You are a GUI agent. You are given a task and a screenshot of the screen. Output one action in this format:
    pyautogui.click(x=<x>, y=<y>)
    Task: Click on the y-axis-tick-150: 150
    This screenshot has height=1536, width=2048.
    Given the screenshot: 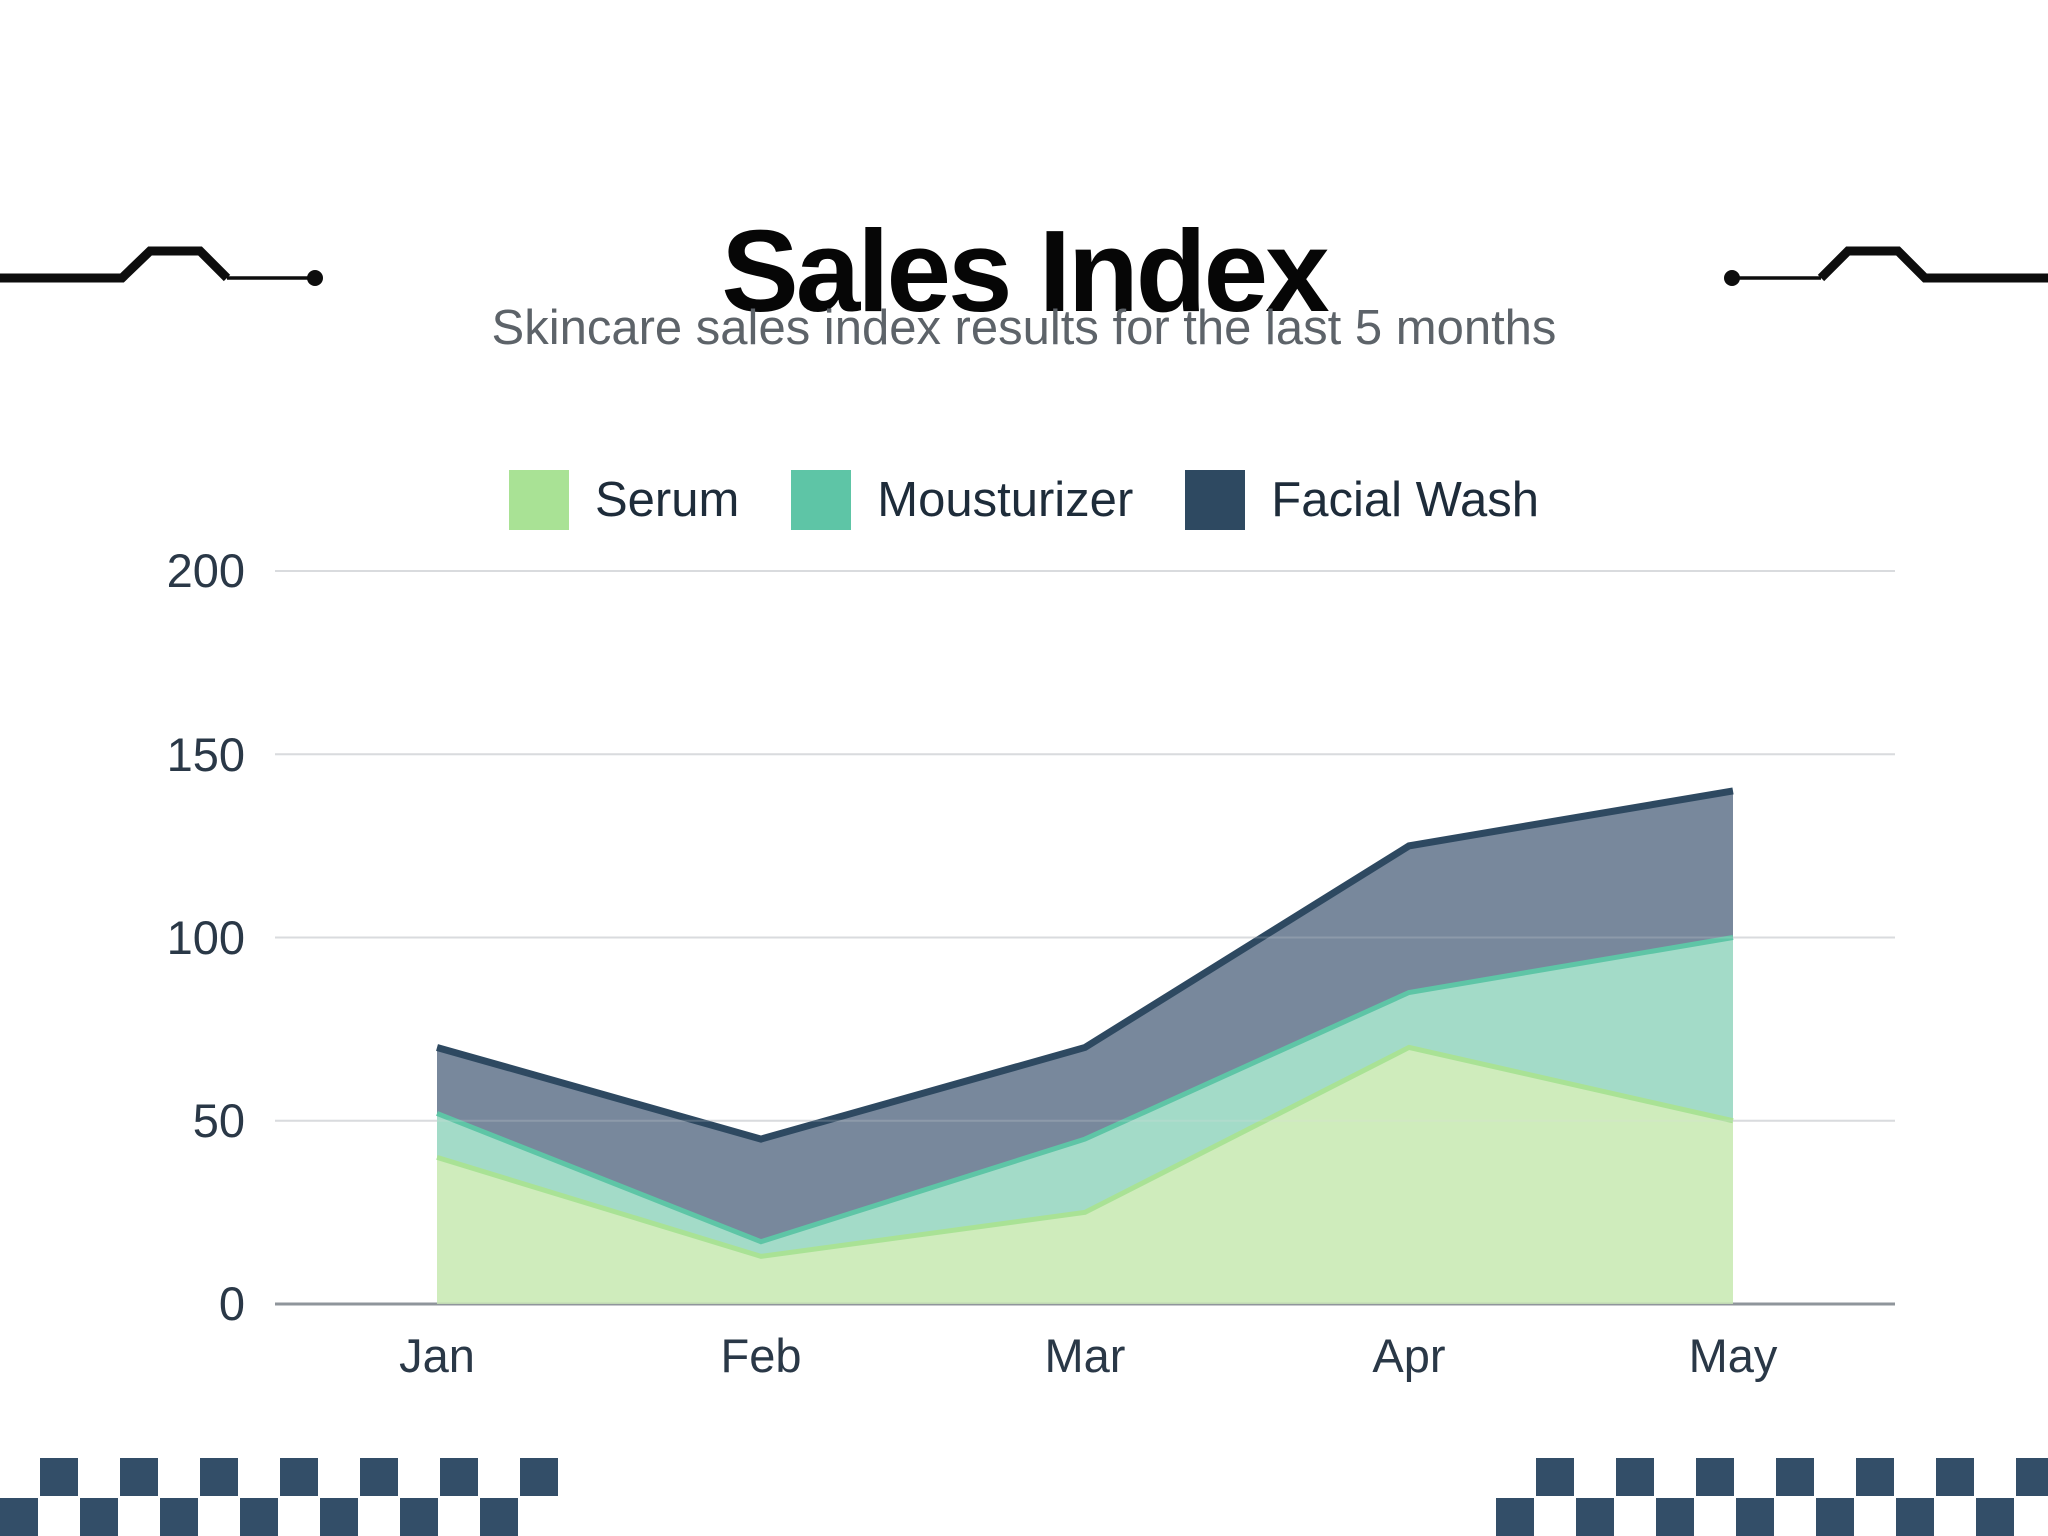 What is the action you would take?
    pyautogui.click(x=205, y=754)
    